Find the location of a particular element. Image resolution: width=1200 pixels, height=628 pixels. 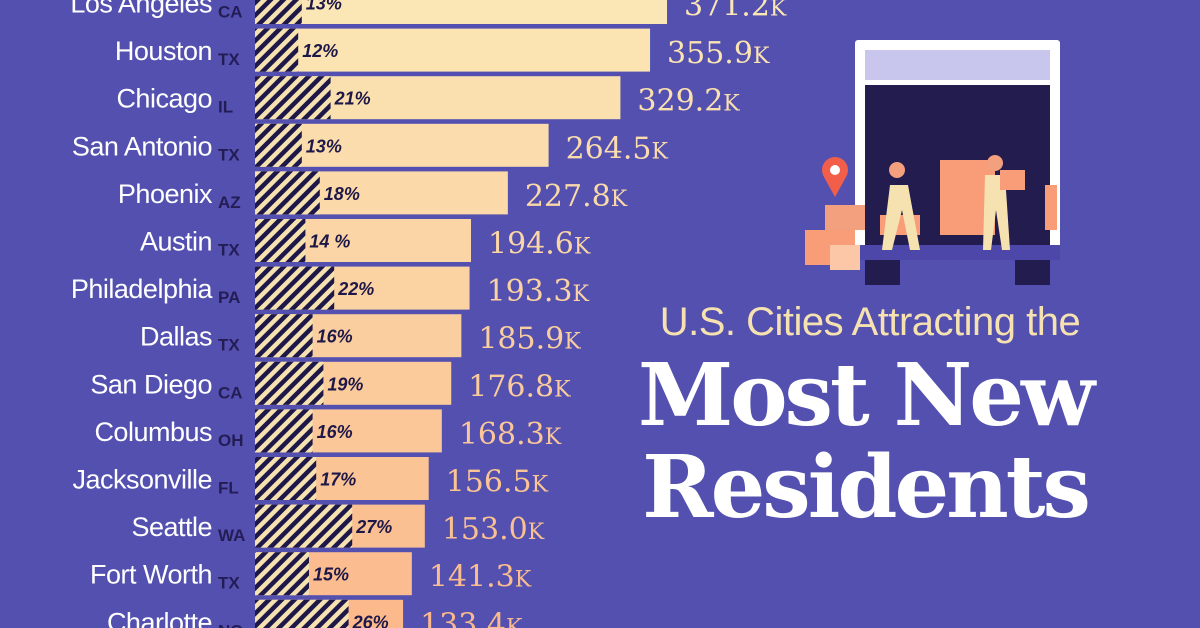

value-label: 193.3K is located at coordinates (538, 291).